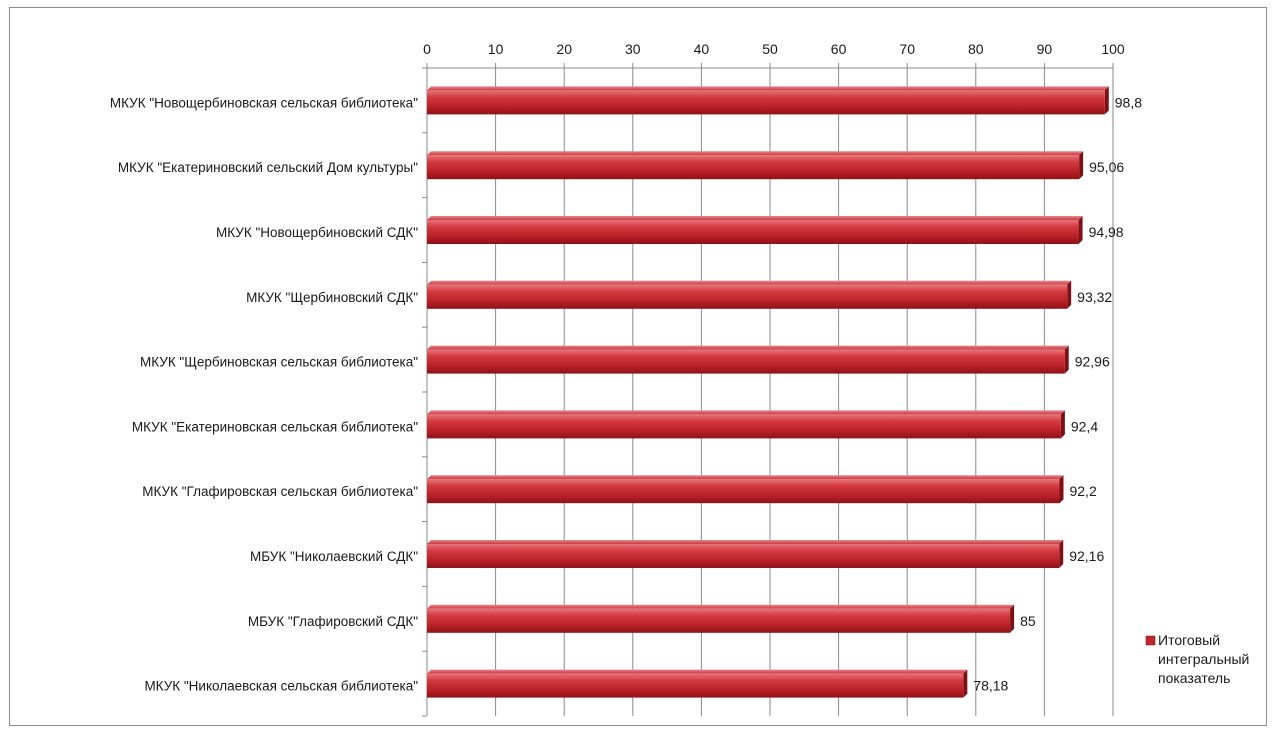 This screenshot has width=1275, height=731. Describe the element at coordinates (1028, 621) in the screenshot. I see `data-label: 85` at that location.